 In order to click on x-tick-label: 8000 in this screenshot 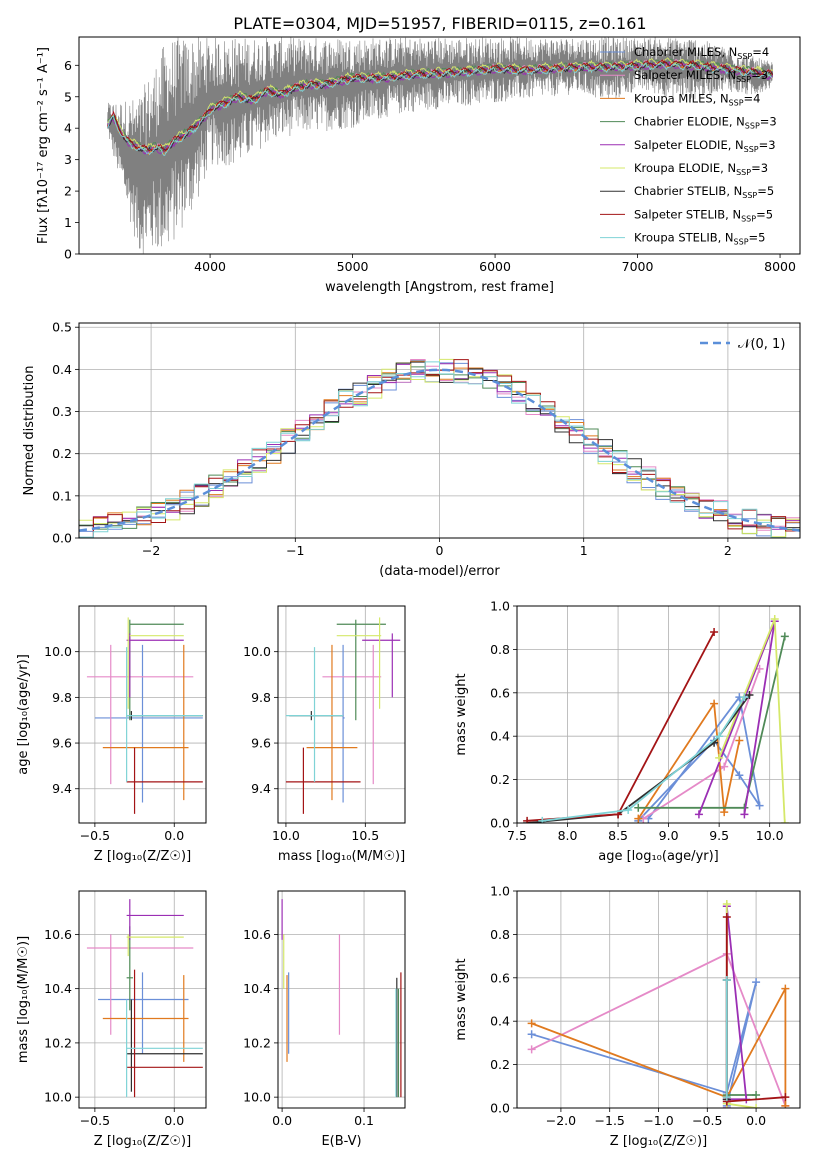, I will do `click(780, 266)`.